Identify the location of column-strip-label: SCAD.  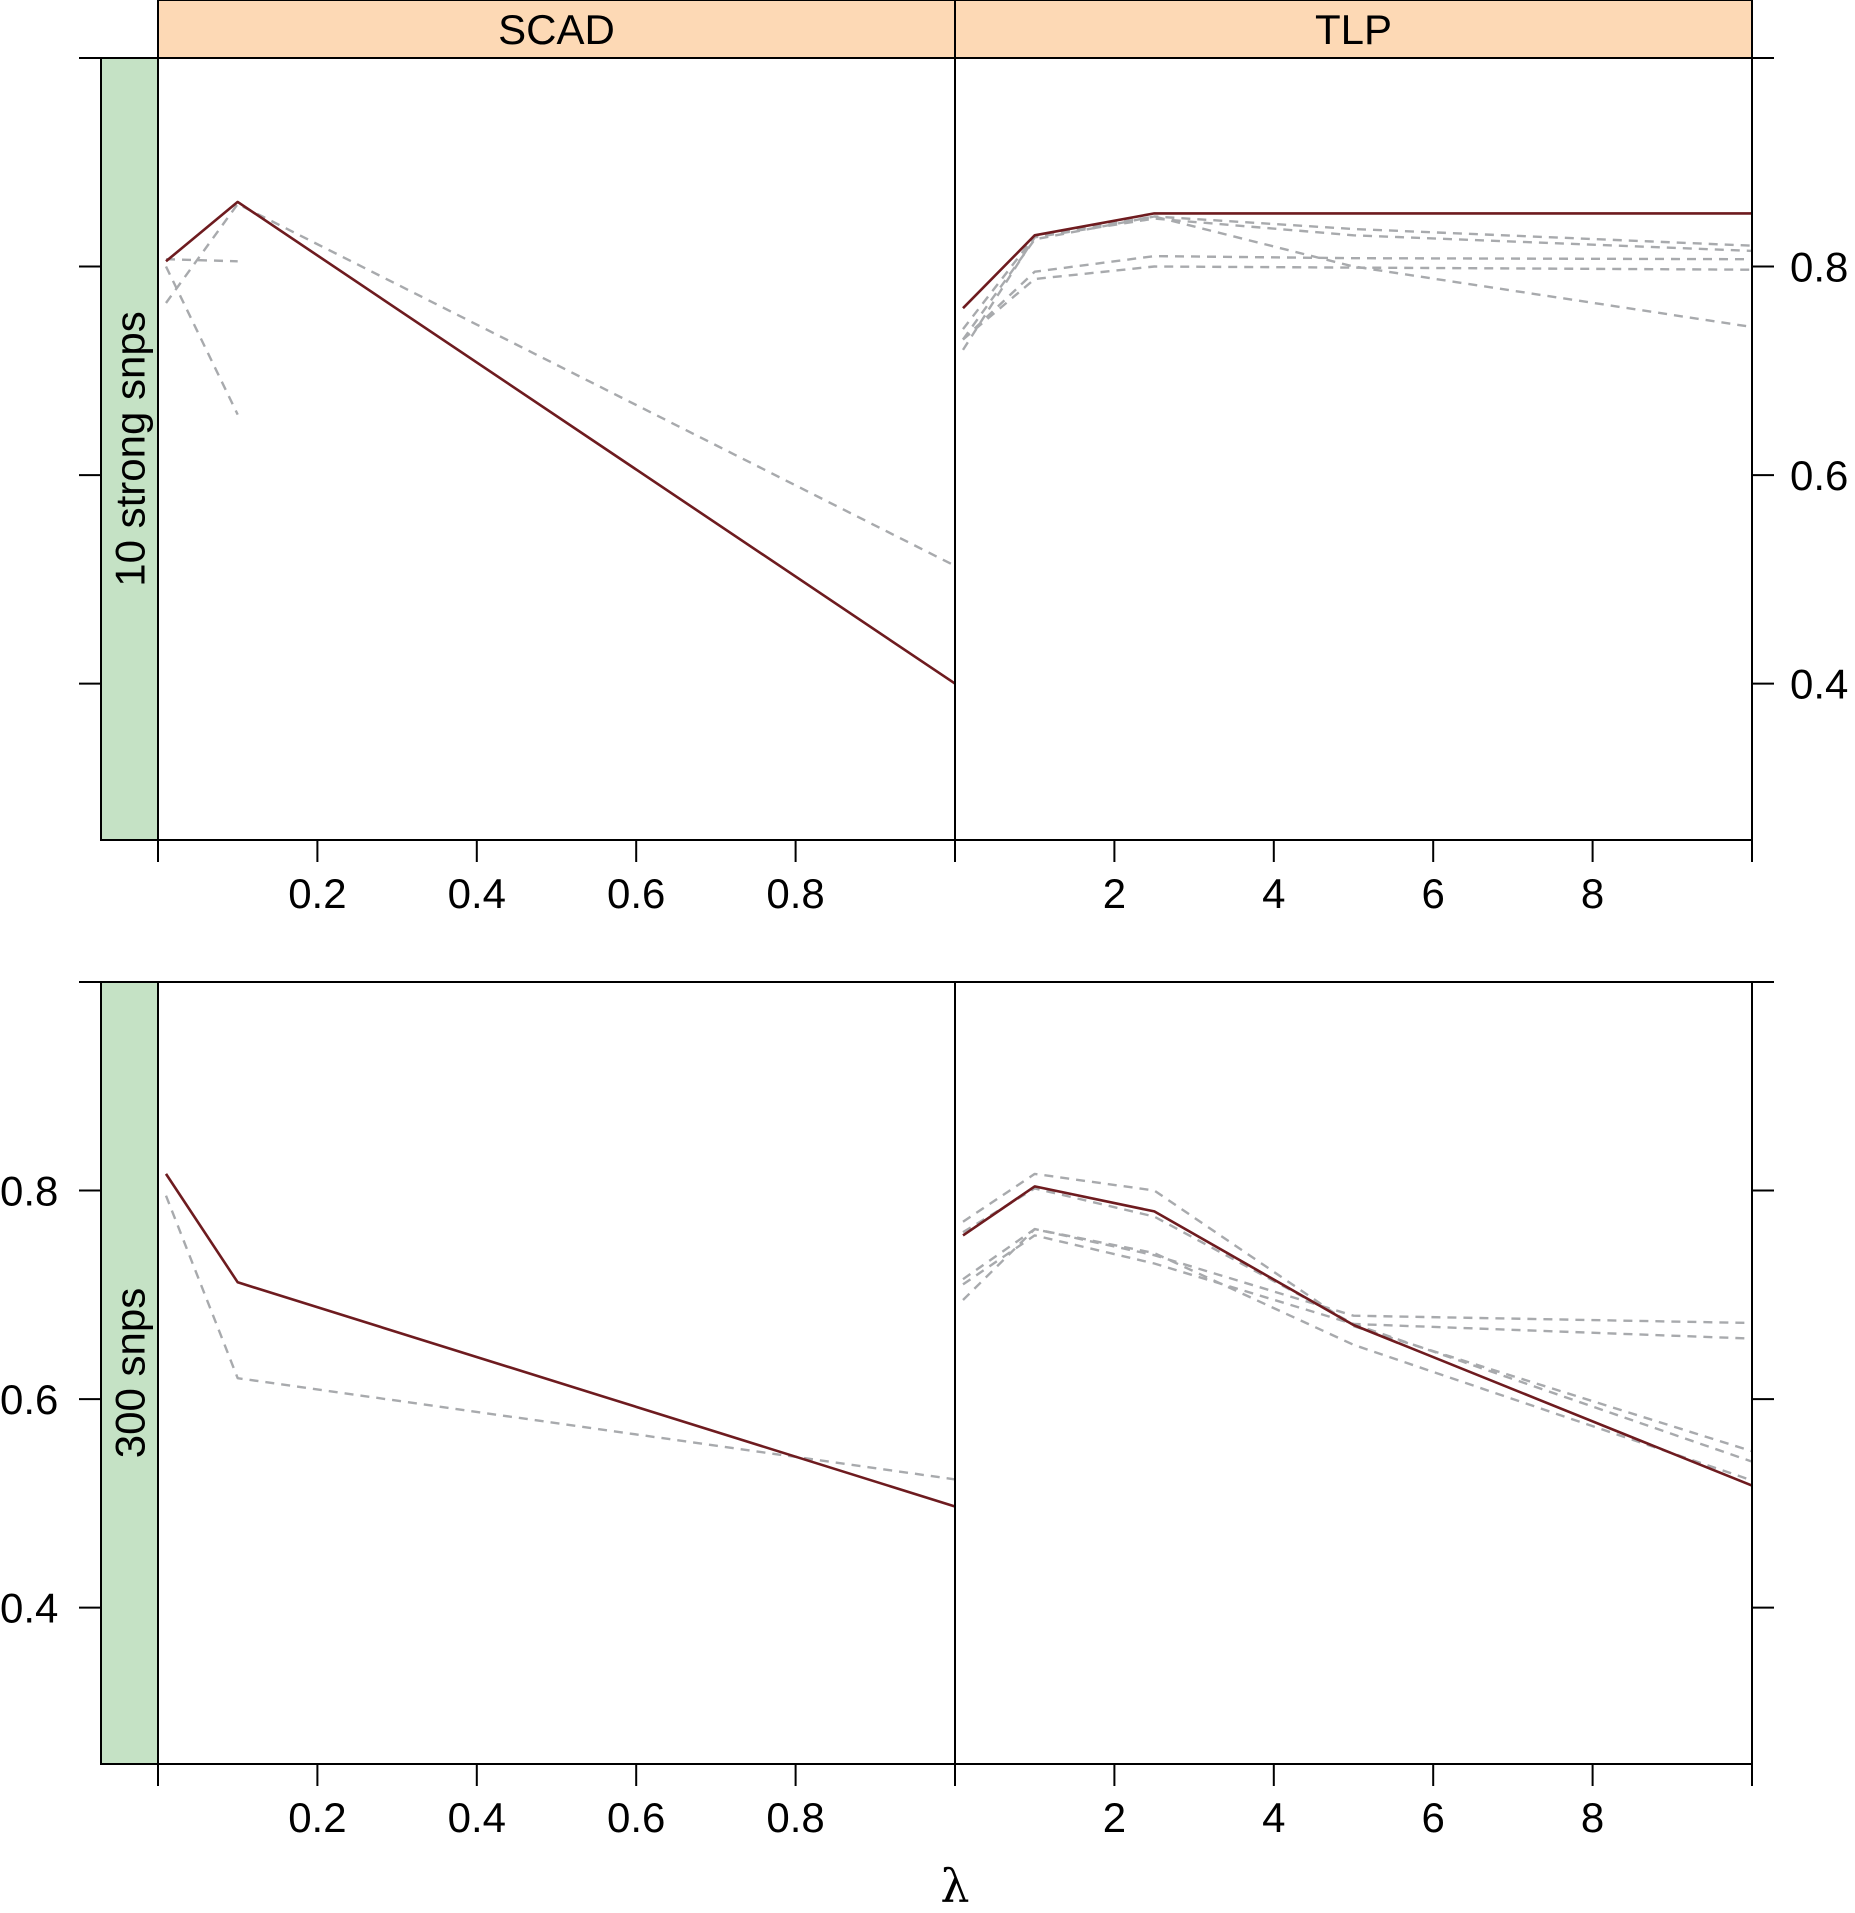
(556, 29).